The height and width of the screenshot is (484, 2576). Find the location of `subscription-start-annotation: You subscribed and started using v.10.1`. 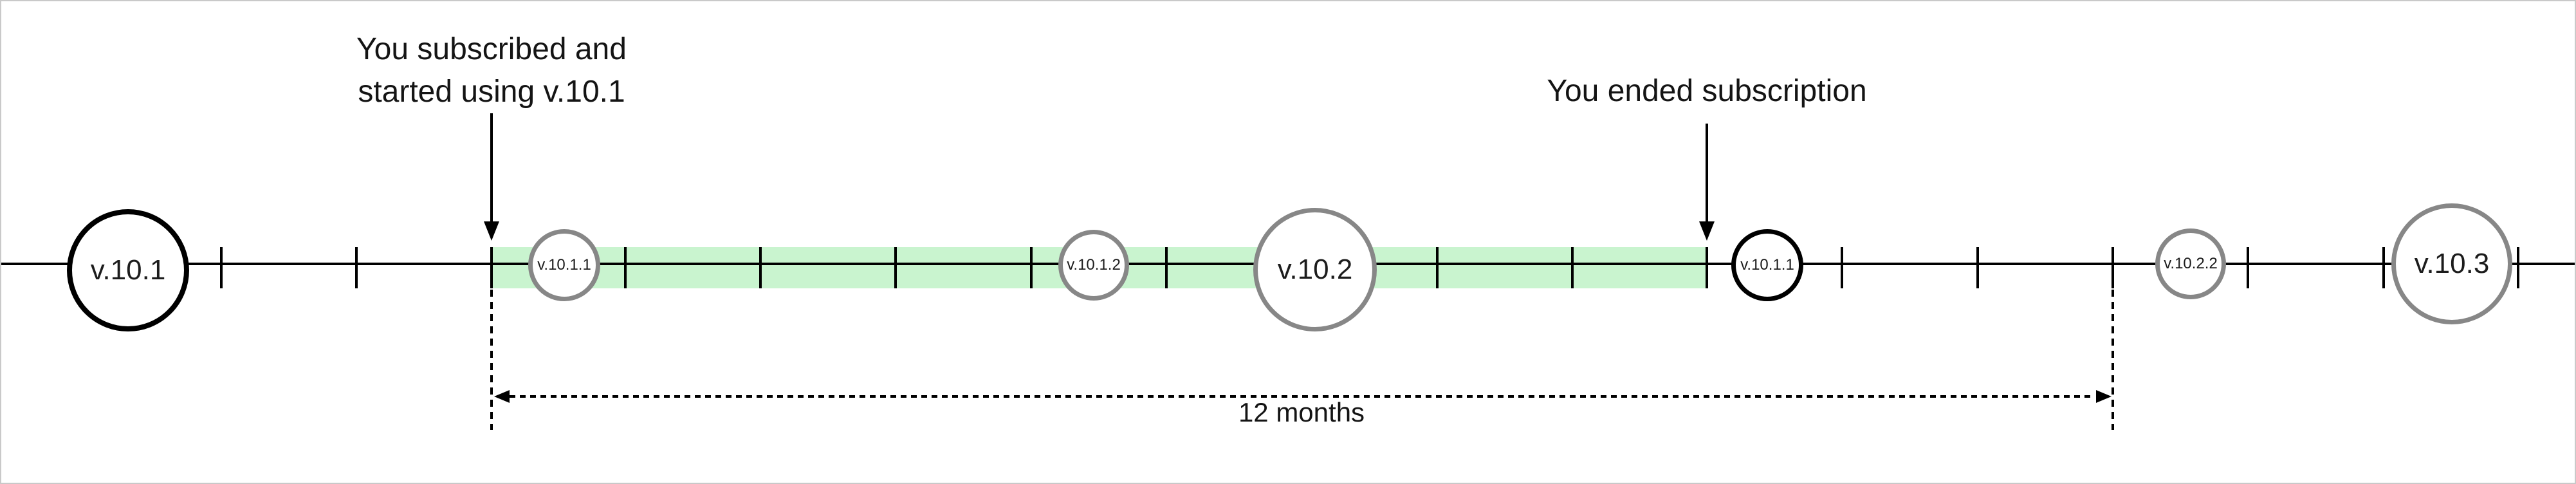

subscription-start-annotation: You subscribed and started using v.10.1 is located at coordinates (491, 70).